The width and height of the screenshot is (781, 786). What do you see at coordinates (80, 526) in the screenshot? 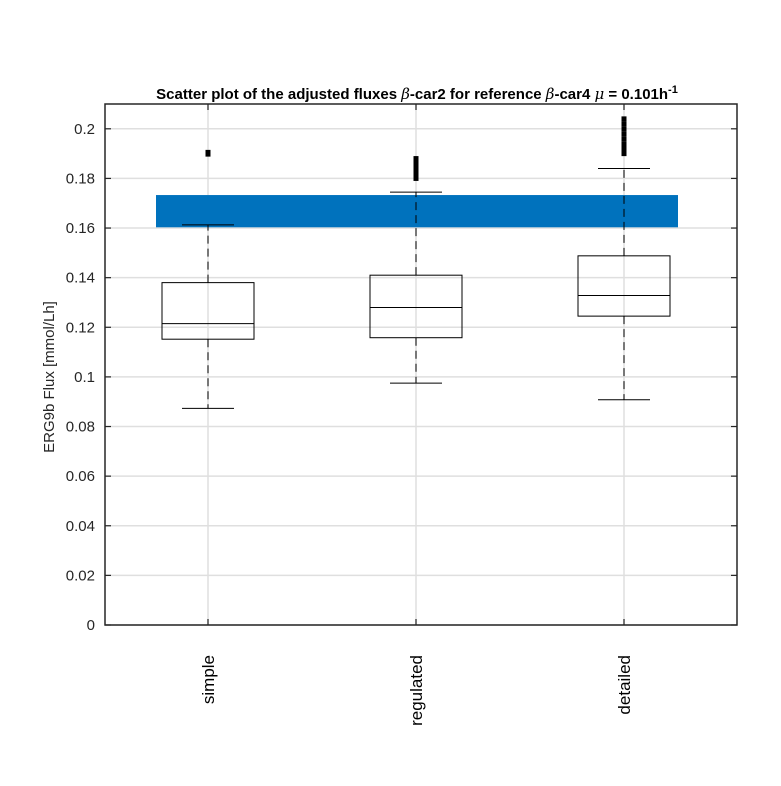
I see `y-tick-label: 0.04` at bounding box center [80, 526].